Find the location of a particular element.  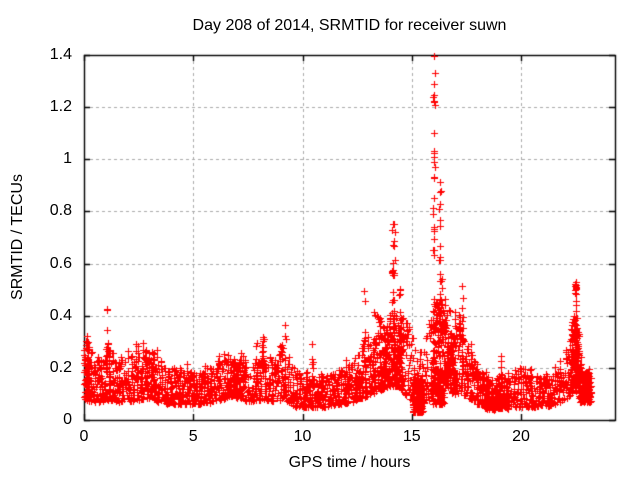

x-tick-label: 5 is located at coordinates (193, 436).